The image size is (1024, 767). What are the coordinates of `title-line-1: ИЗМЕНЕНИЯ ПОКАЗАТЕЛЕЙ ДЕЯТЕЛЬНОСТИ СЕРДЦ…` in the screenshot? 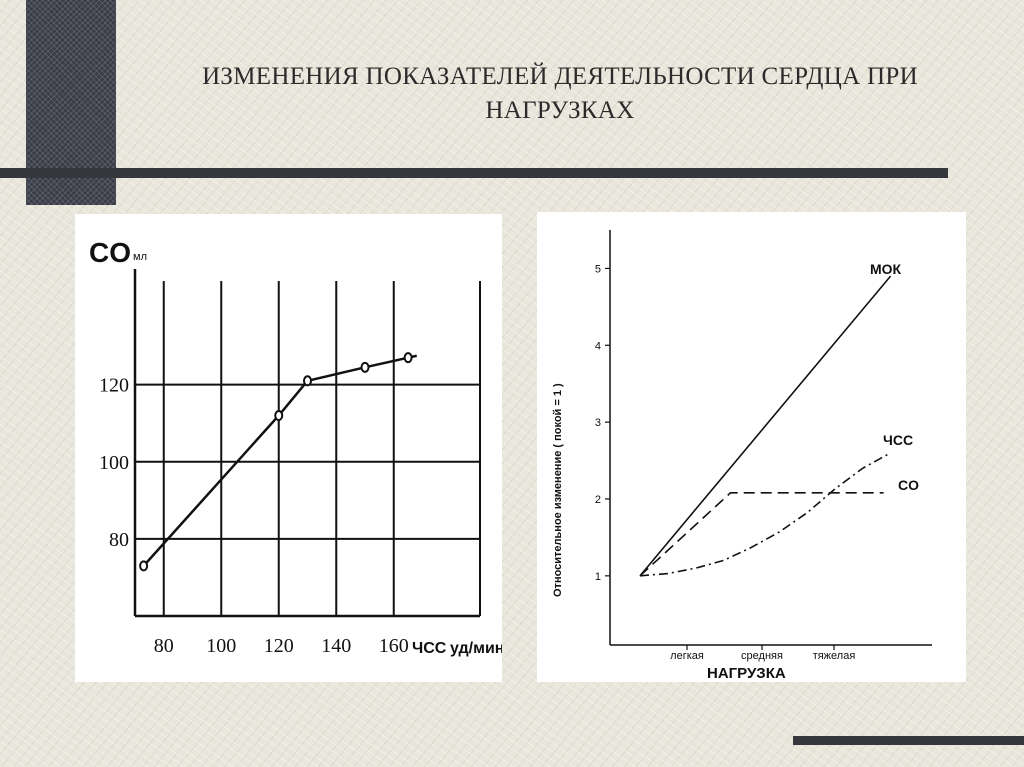 It's located at (560, 76).